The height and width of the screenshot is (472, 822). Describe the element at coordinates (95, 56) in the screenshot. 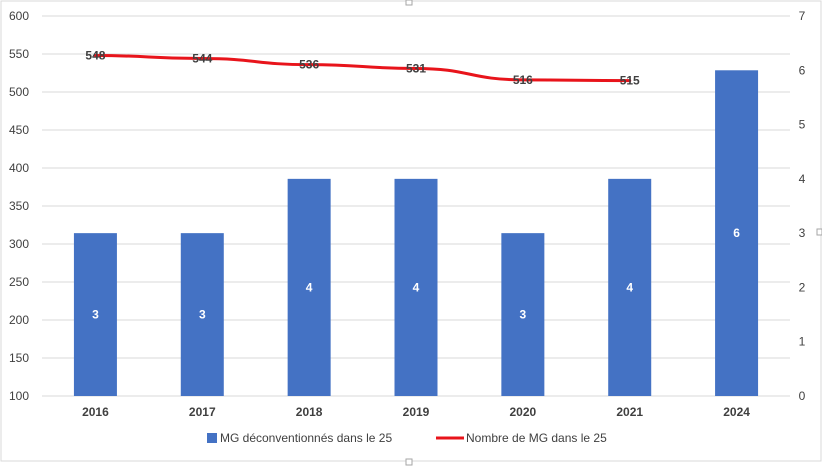

I see `line-data-label: 548` at that location.